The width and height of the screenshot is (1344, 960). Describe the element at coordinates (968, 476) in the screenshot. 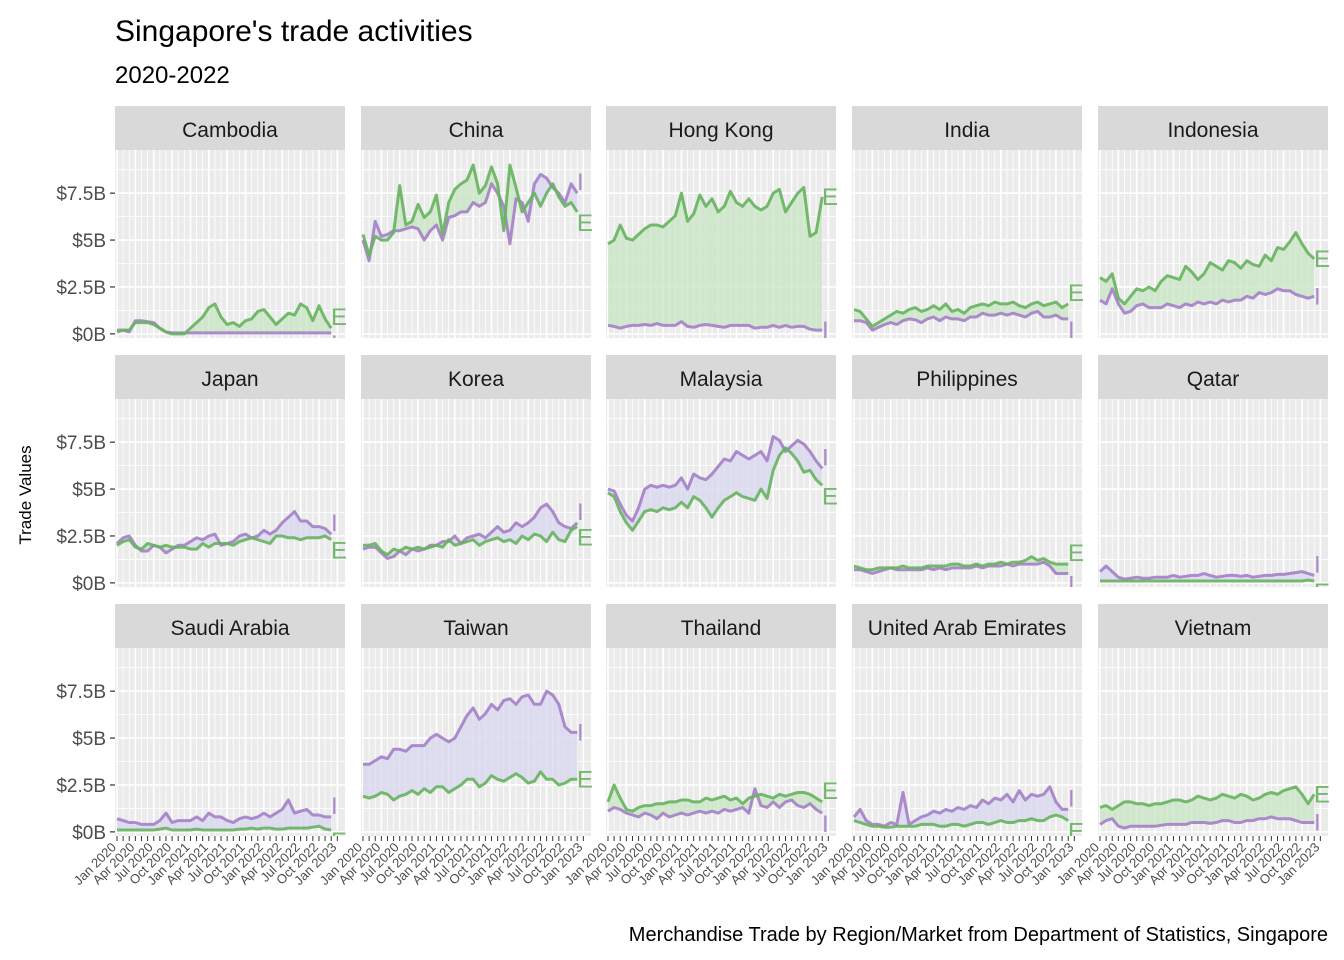

I see `facet-philippines: Philippines EI` at that location.